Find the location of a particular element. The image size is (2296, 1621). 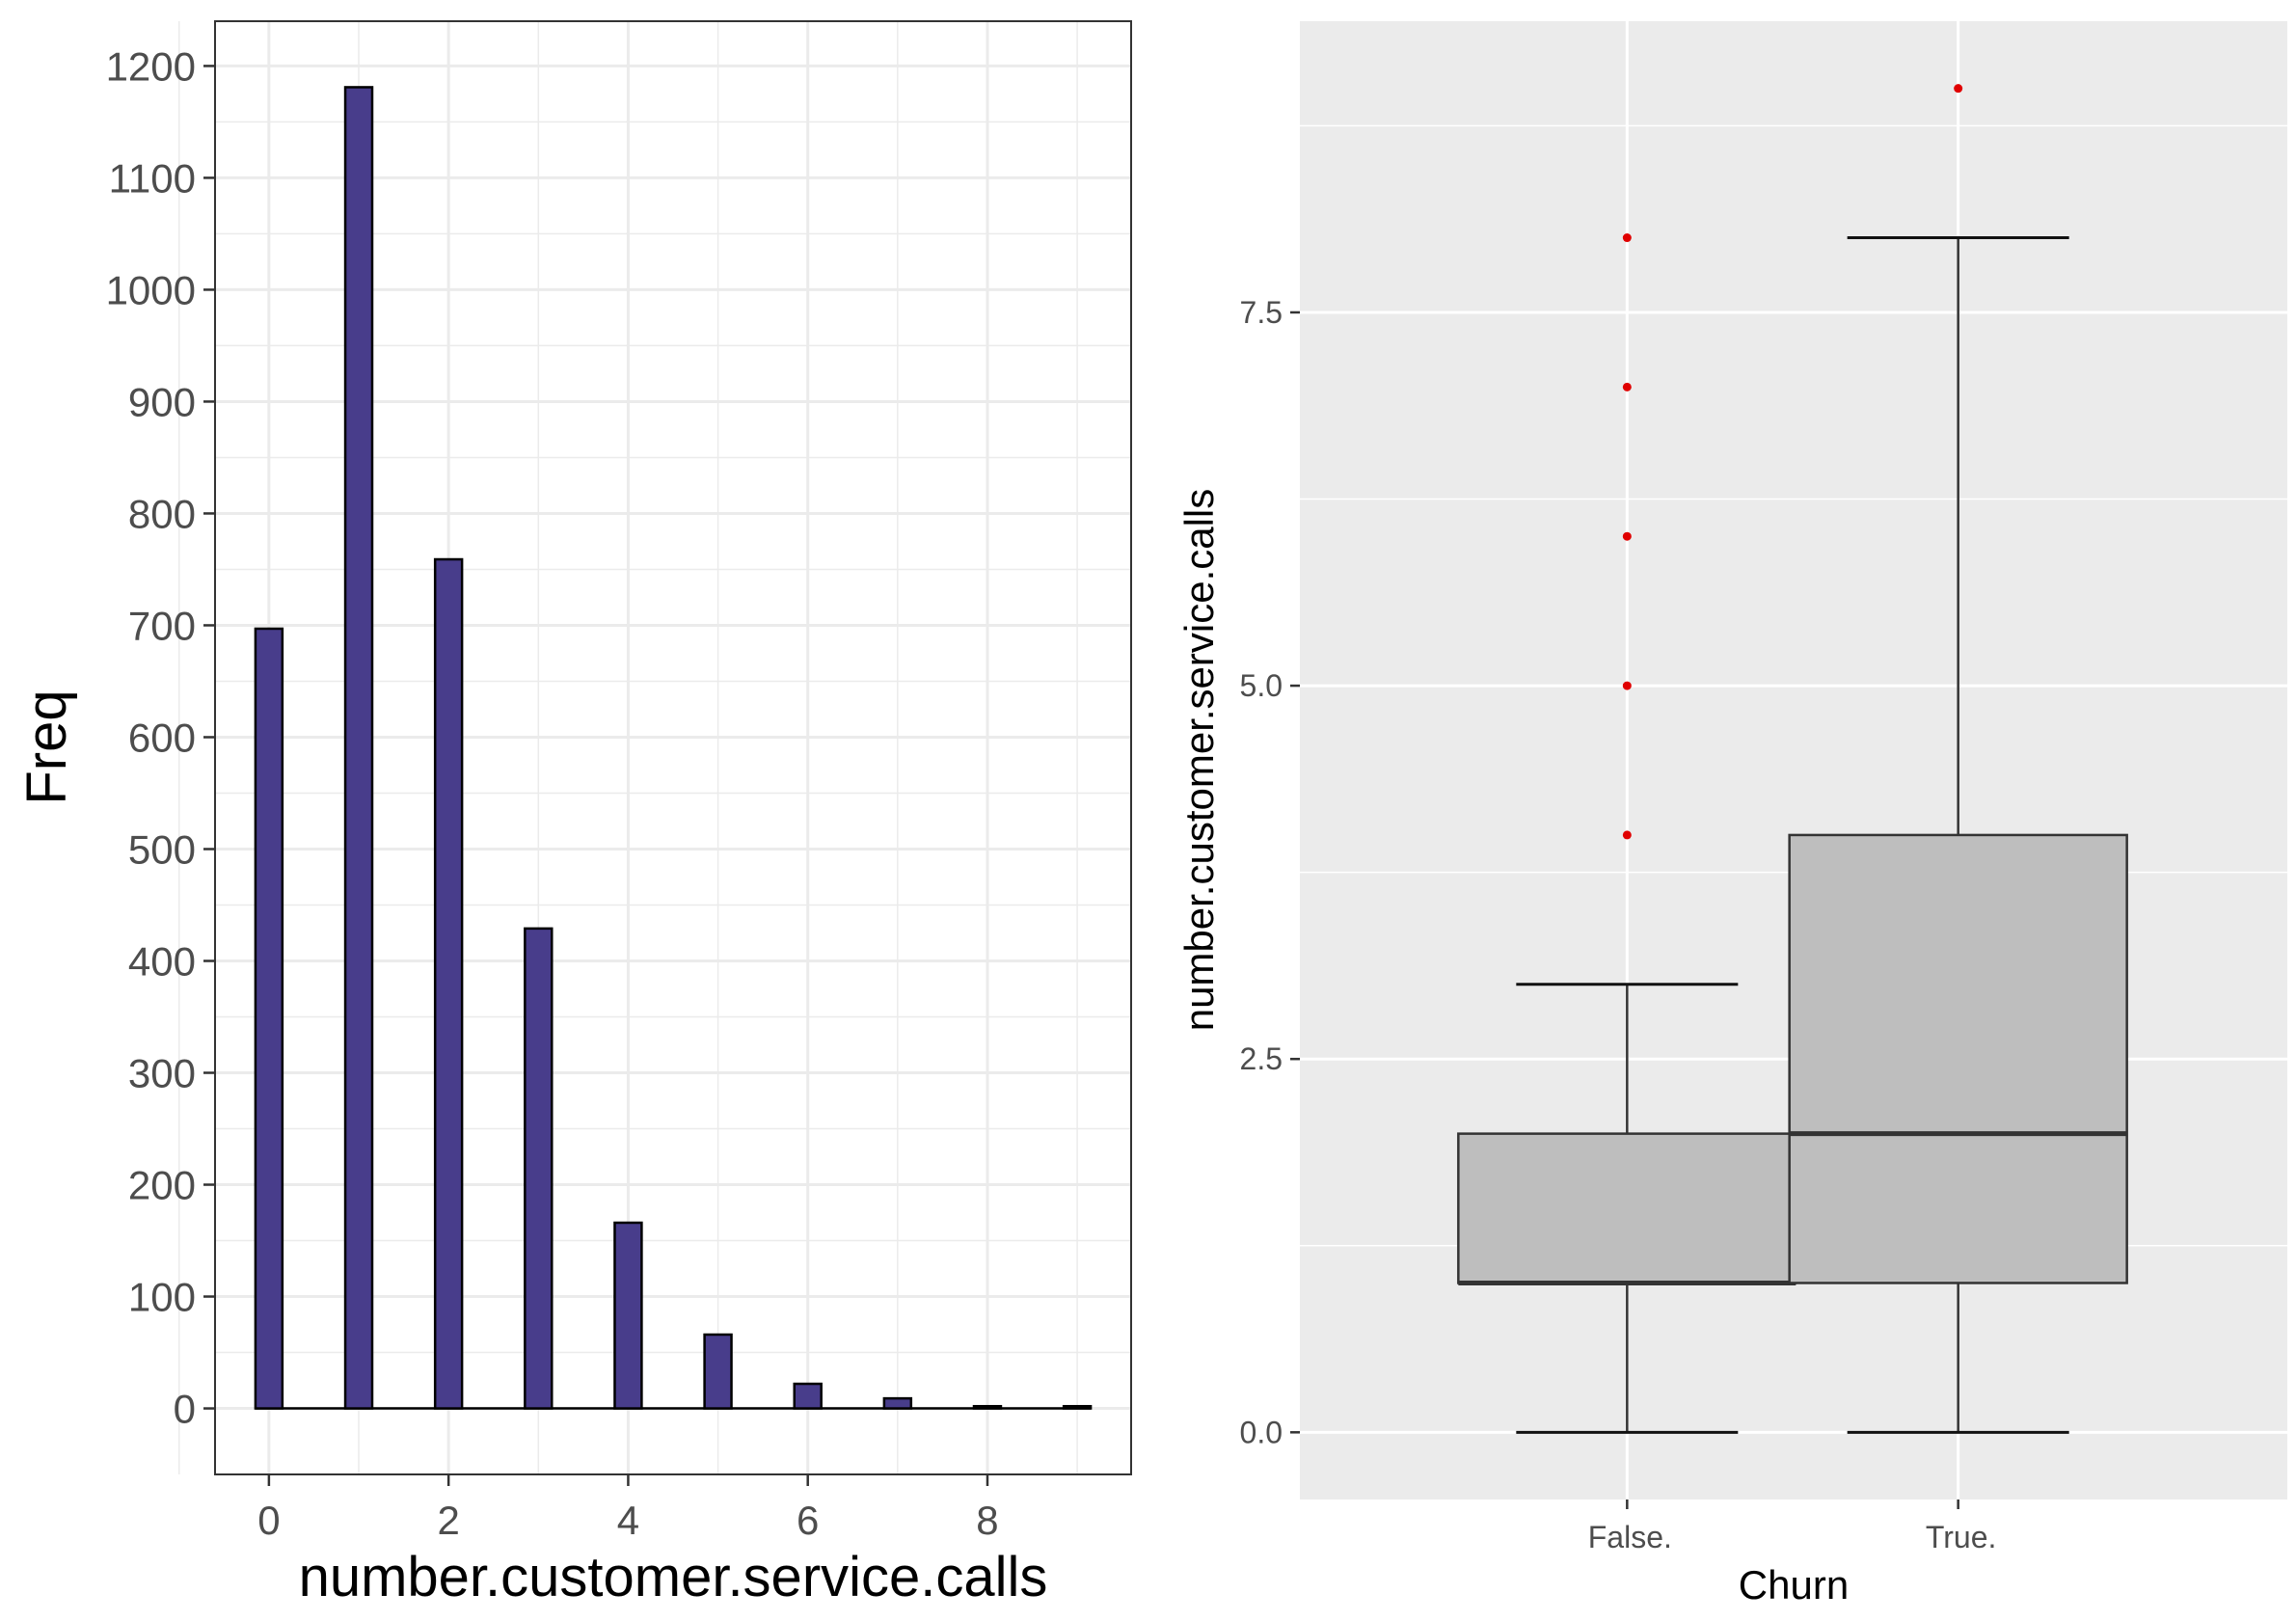

boxplot-y-tick-label: 2.5 is located at coordinates (1261, 1058).